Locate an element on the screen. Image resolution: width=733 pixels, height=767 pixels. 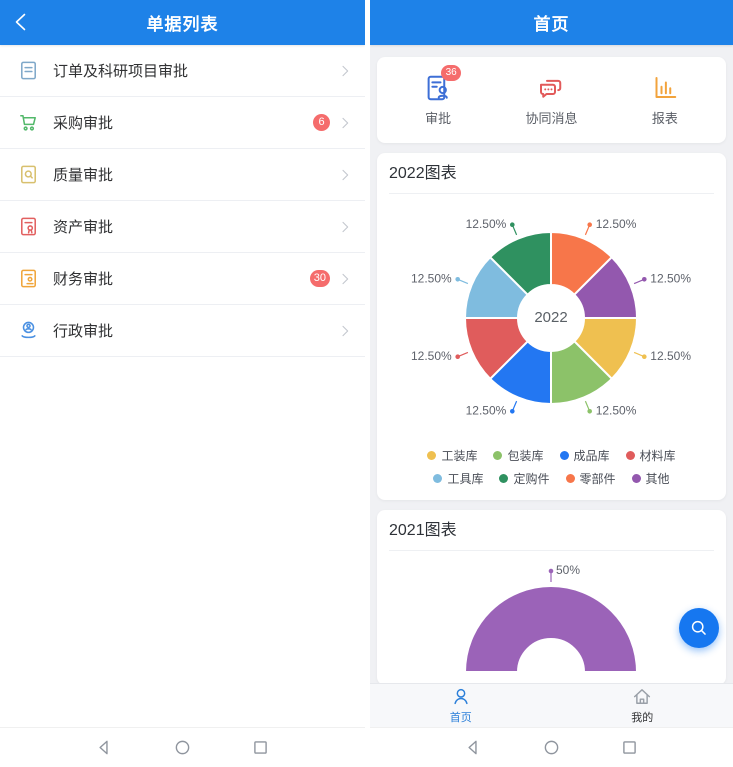
menu-item-label: 质量审批 is located at coordinates (83, 175).